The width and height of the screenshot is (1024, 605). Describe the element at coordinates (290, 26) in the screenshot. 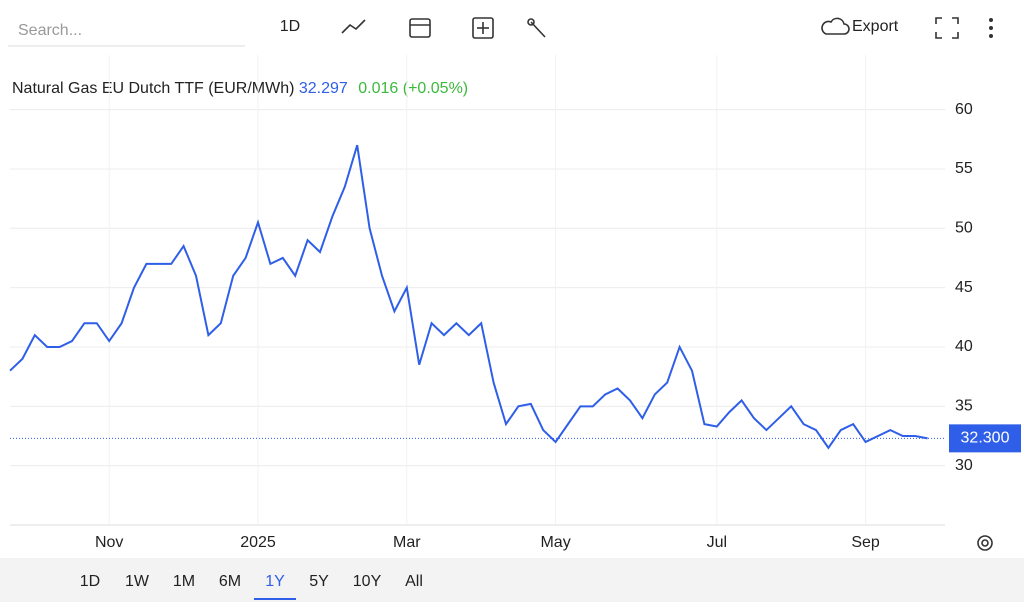

I see `interval-button: 1D` at that location.